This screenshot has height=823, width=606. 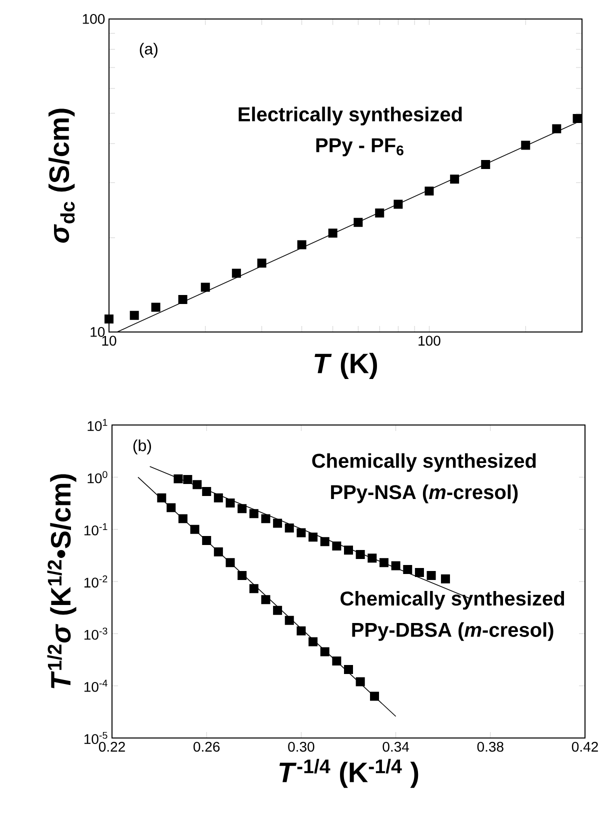 What do you see at coordinates (424, 494) in the screenshot?
I see `annotation: PPy-NSA (m-cresol)` at bounding box center [424, 494].